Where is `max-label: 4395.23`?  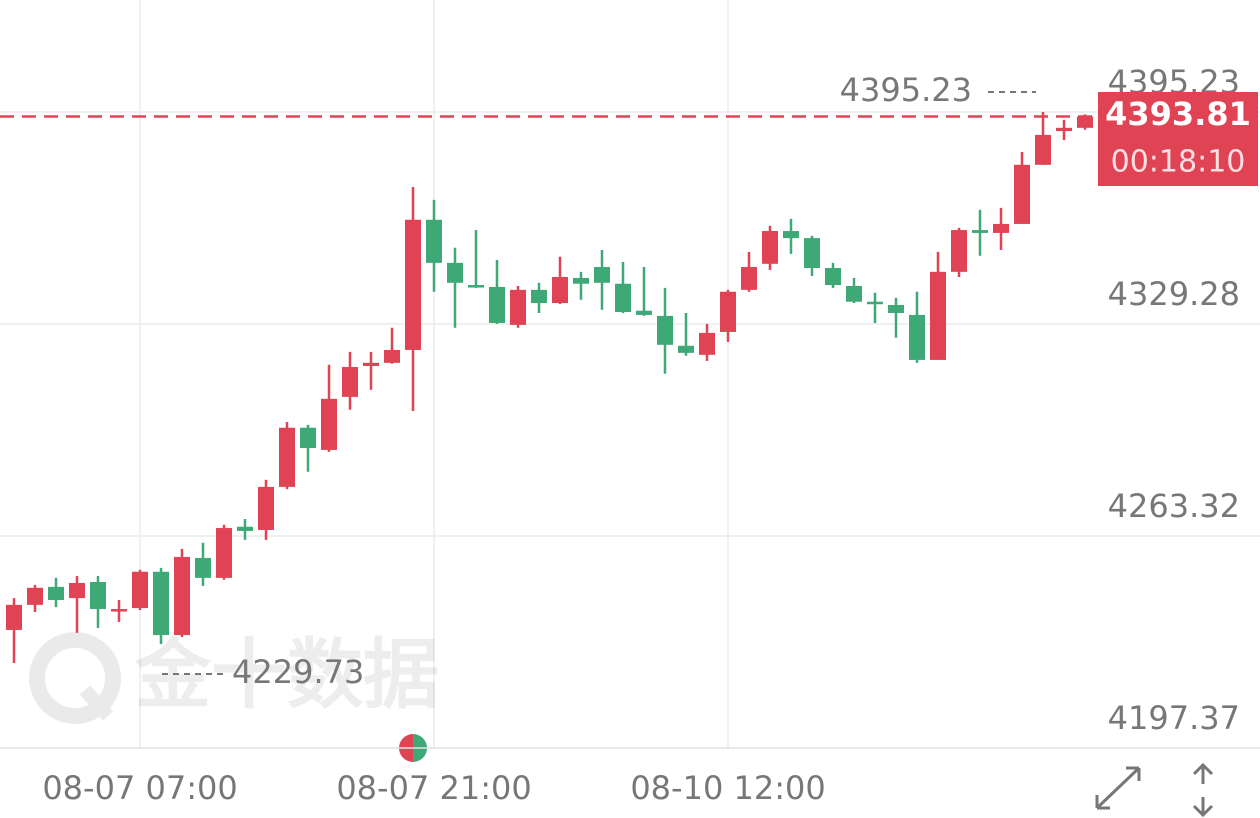
max-label: 4395.23 is located at coordinates (906, 90).